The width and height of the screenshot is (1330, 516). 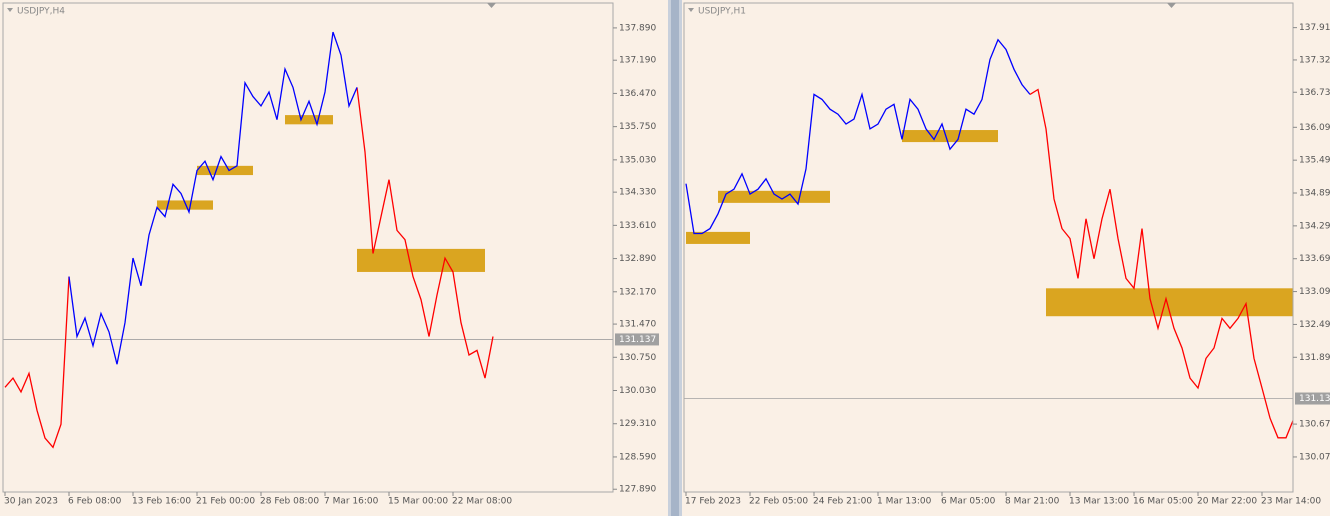 What do you see at coordinates (1314, 259) in the screenshot?
I see `y-tick-label: 133.690` at bounding box center [1314, 259].